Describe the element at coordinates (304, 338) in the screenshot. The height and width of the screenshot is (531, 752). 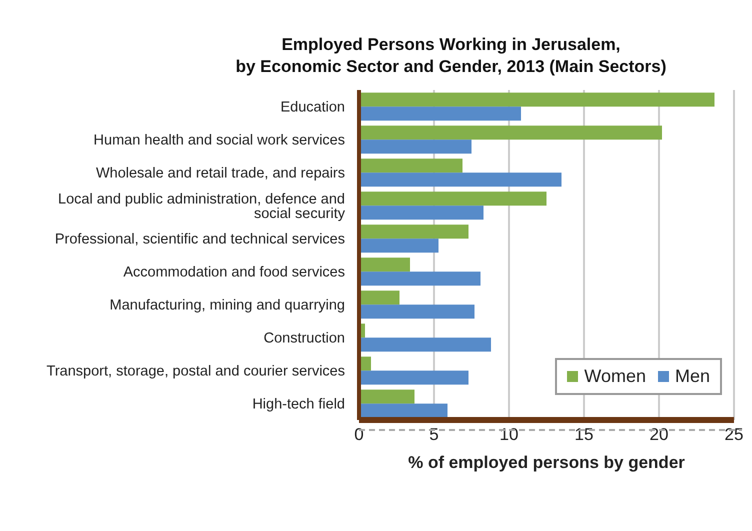
I see `y-tick-label: Construction` at that location.